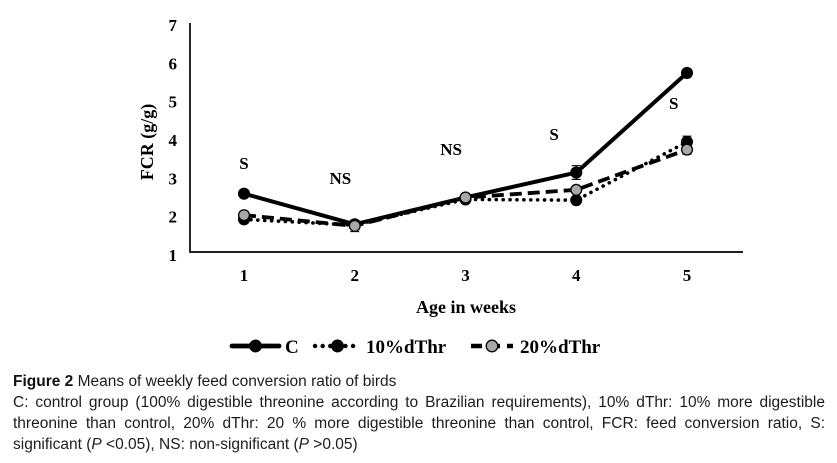 The height and width of the screenshot is (463, 837). What do you see at coordinates (173, 178) in the screenshot?
I see `y-tick-label: 3` at bounding box center [173, 178].